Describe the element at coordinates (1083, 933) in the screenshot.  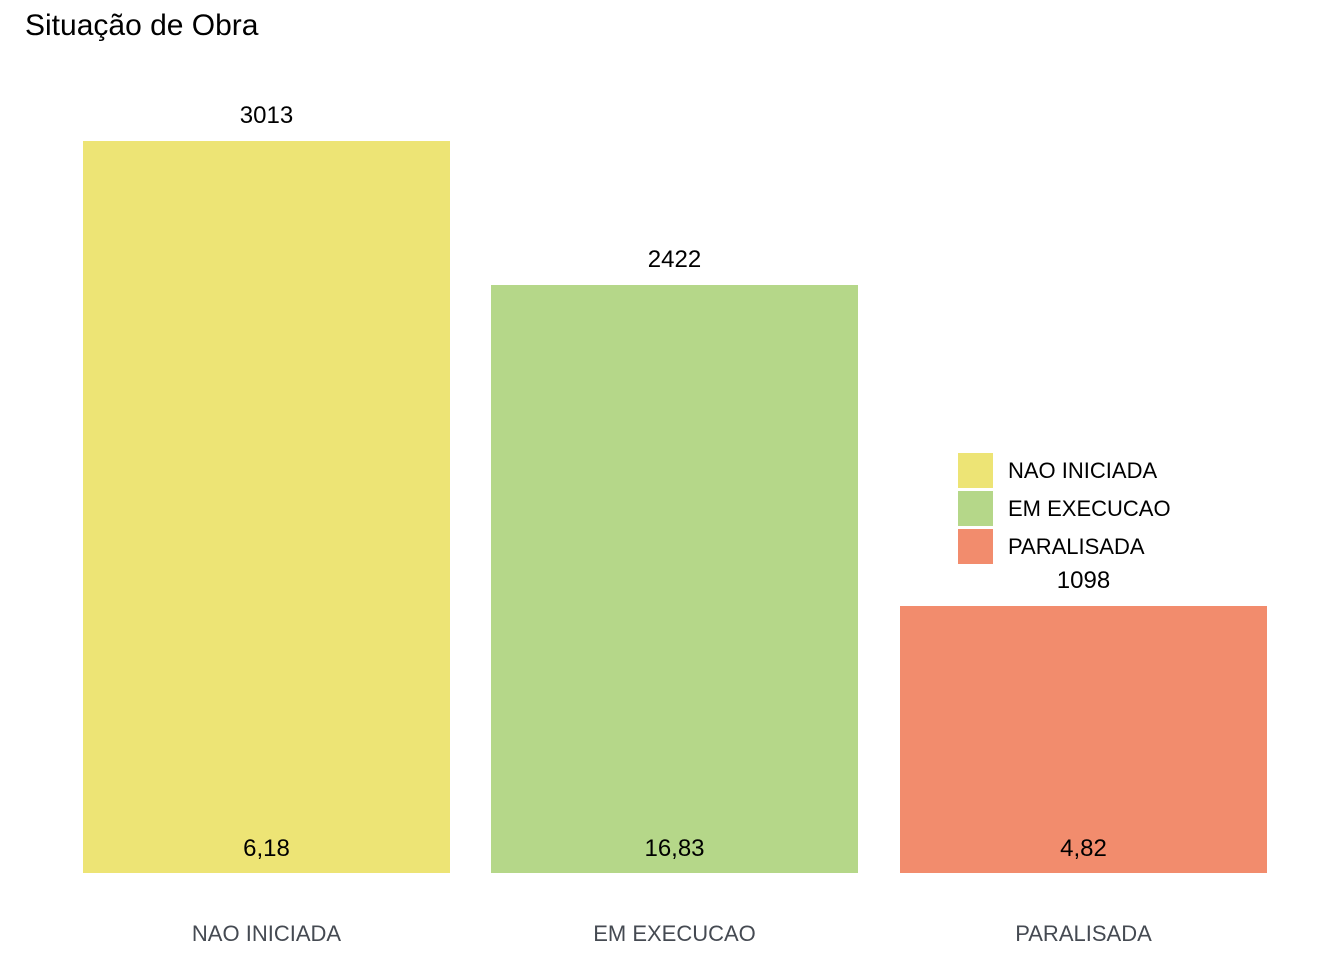
I see `x-axis-label-paralisada: PARALISADA` at that location.